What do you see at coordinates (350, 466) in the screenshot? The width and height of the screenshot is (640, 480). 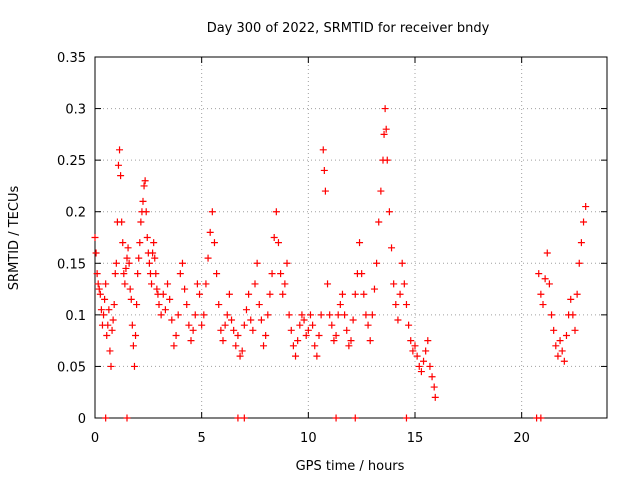 I see `x-axis-label: GPS time / hours` at bounding box center [350, 466].